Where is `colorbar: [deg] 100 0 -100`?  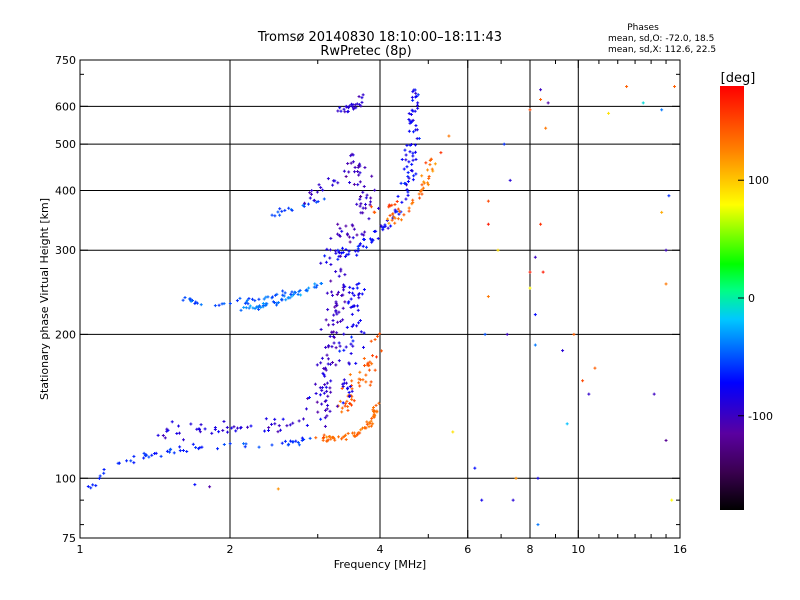 colorbar: [deg] 100 0 -100 is located at coordinates (746, 290).